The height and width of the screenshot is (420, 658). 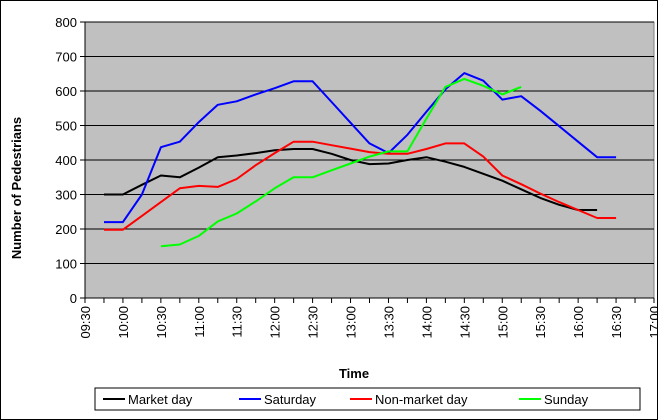 What do you see at coordinates (66, 160) in the screenshot?
I see `y-tick-label: 400` at bounding box center [66, 160].